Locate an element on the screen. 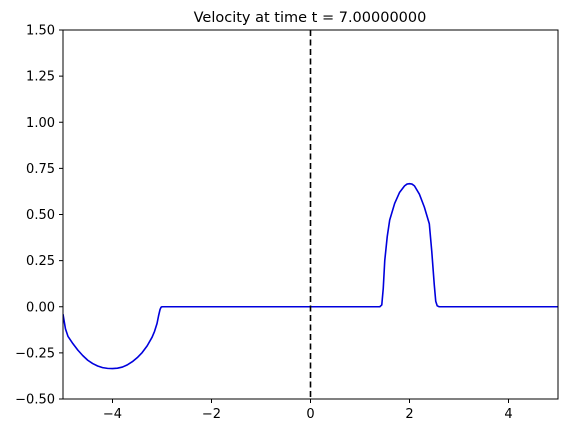  x-axis-ticks: −4 −2 0 2 4 is located at coordinates (308, 410).